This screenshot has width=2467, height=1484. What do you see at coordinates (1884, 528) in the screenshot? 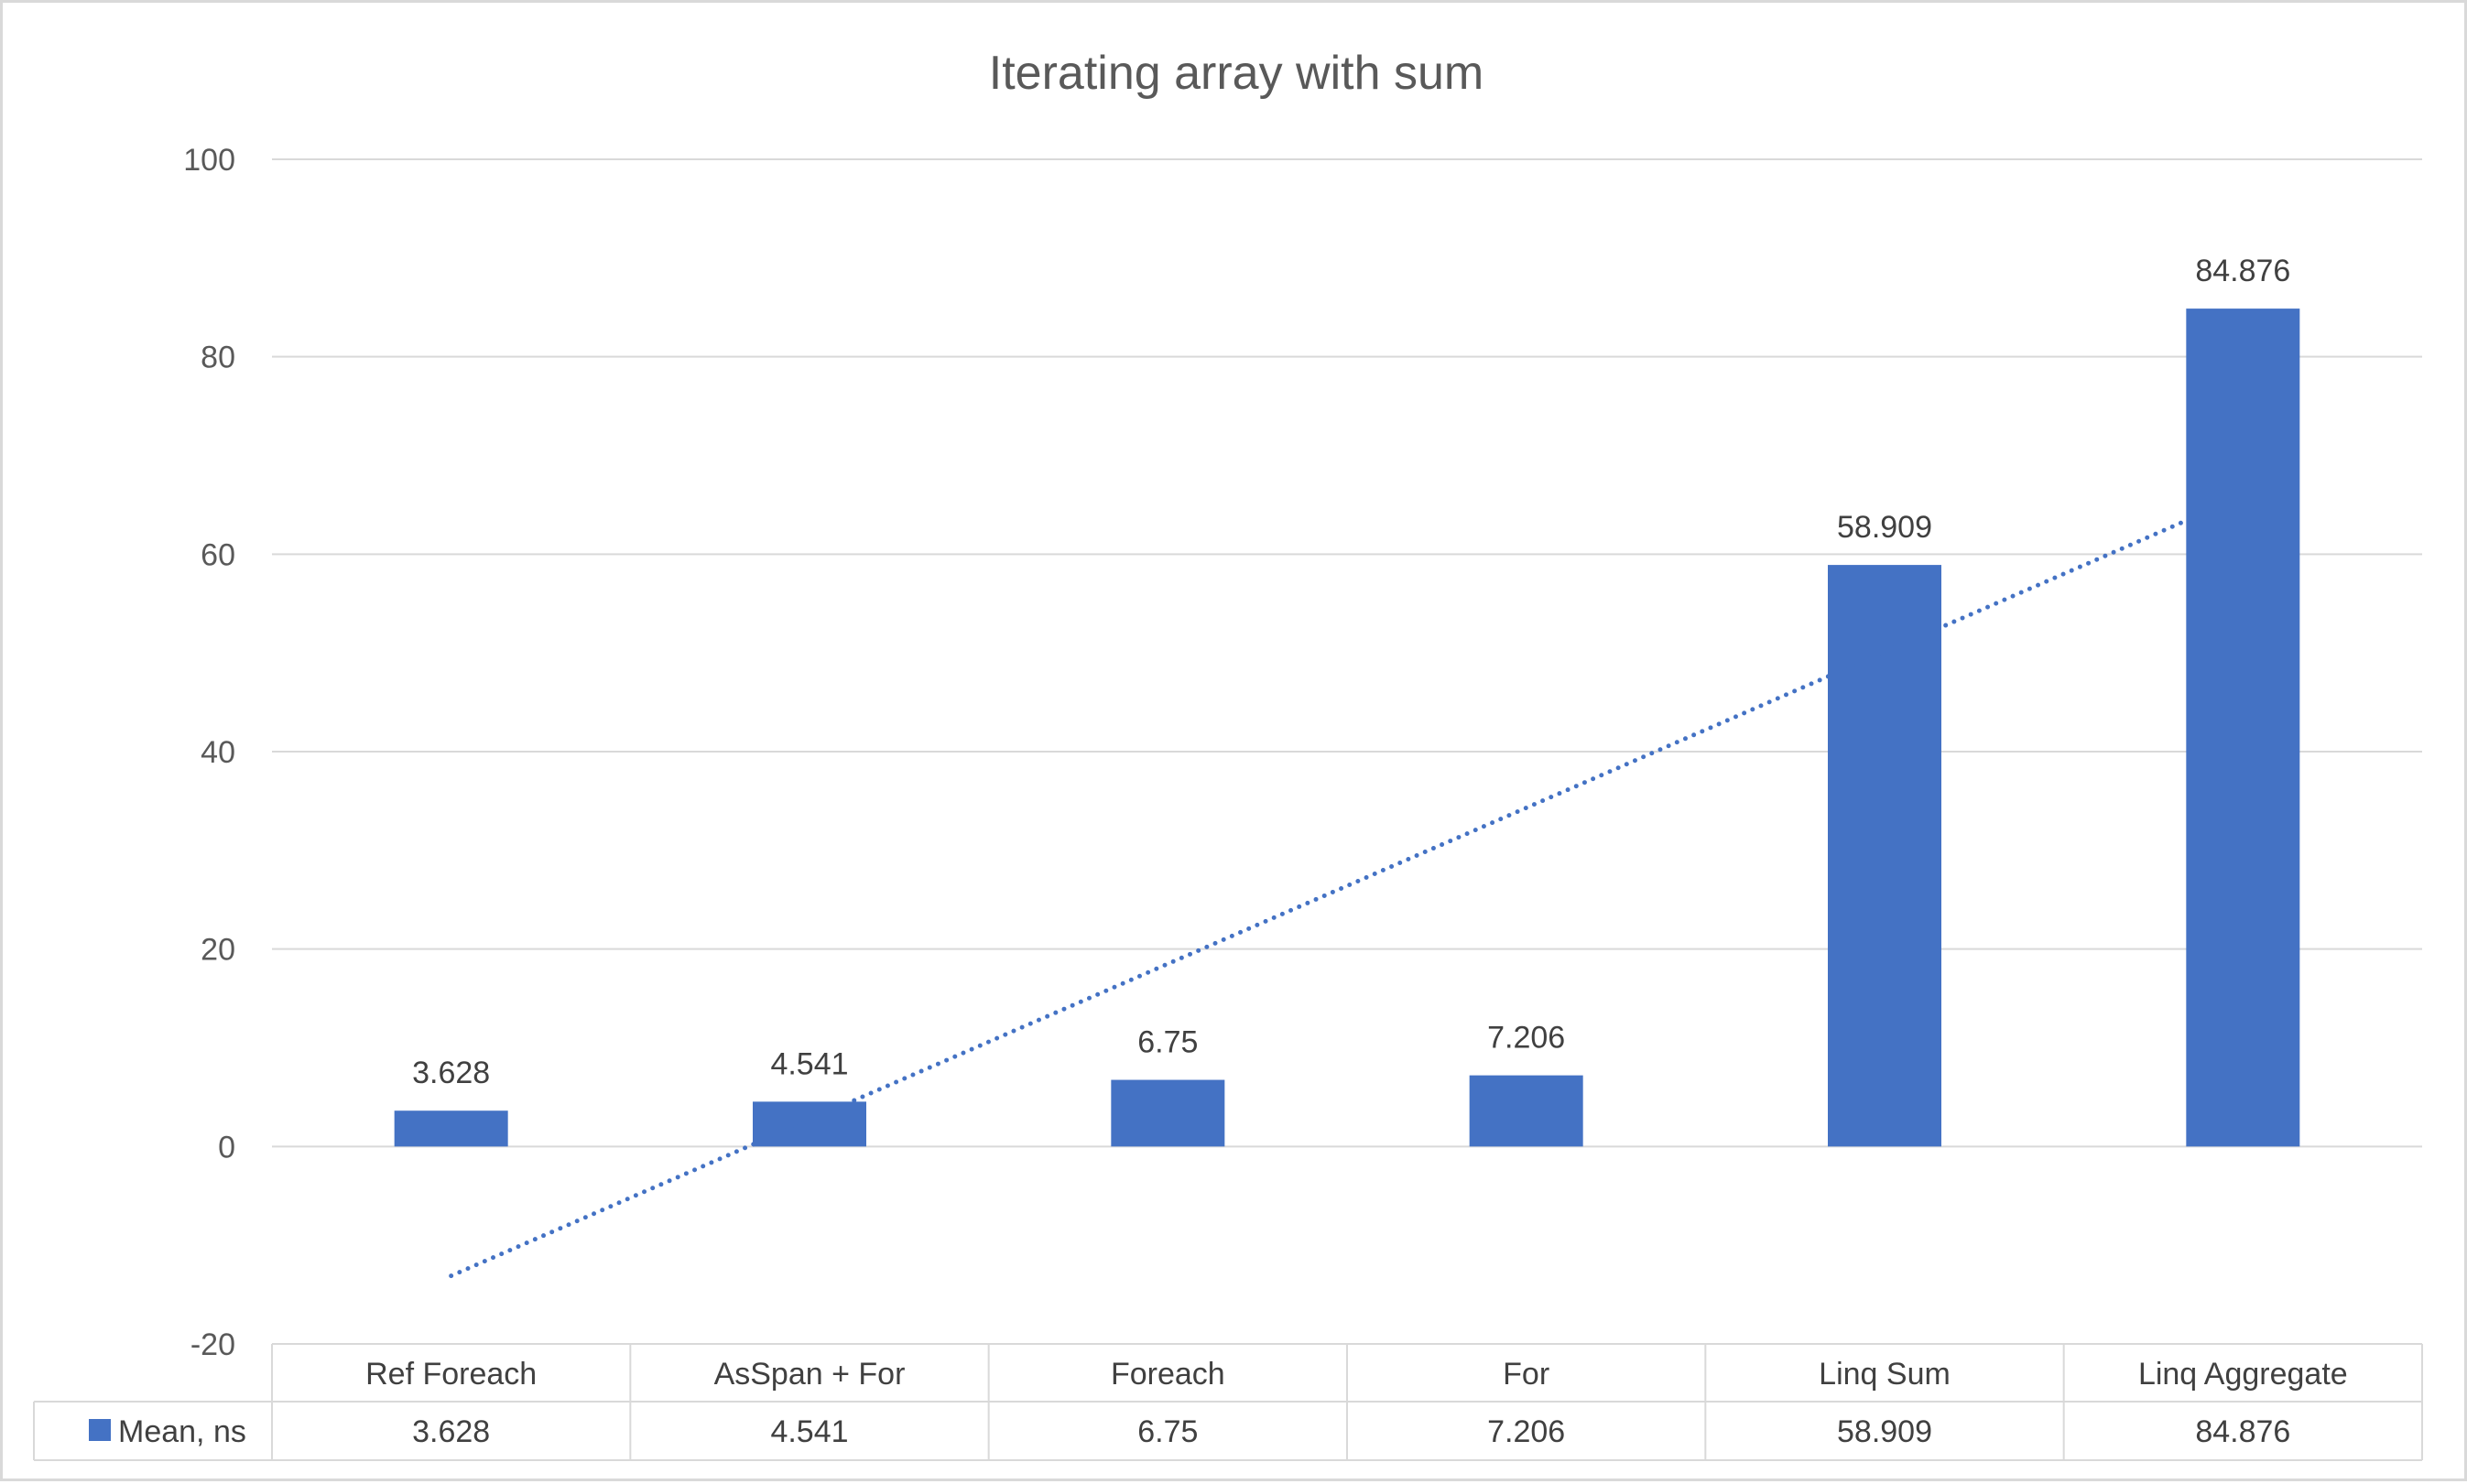
I see `data-label: 58.909` at bounding box center [1884, 528].